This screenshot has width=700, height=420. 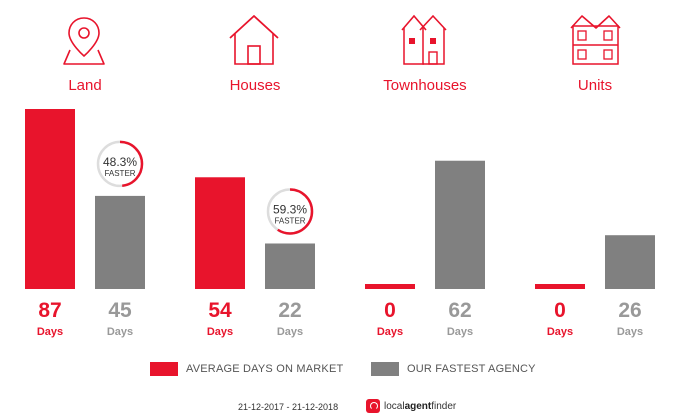 What do you see at coordinates (288, 407) in the screenshot?
I see `date-range: 21-12-2017 - 21-12-2018` at bounding box center [288, 407].